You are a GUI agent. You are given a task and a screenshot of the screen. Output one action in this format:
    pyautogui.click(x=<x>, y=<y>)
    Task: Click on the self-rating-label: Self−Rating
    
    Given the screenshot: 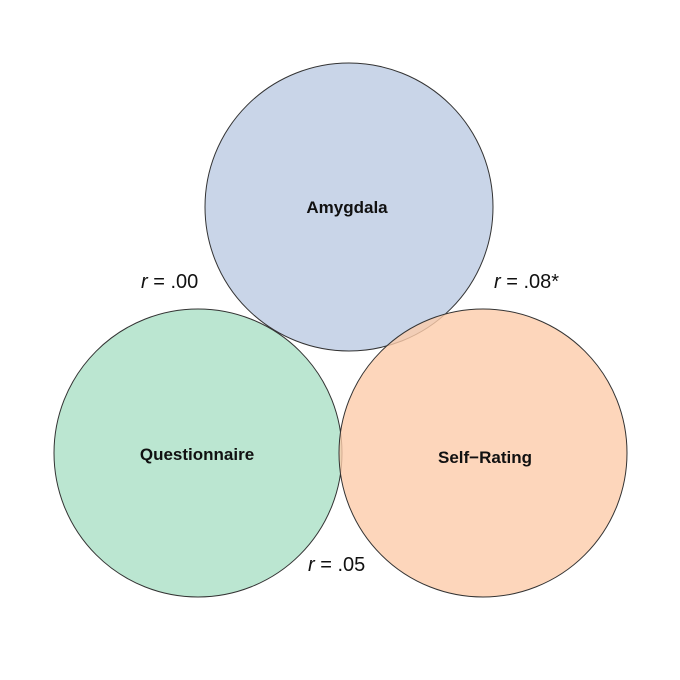 What is the action you would take?
    pyautogui.click(x=485, y=457)
    